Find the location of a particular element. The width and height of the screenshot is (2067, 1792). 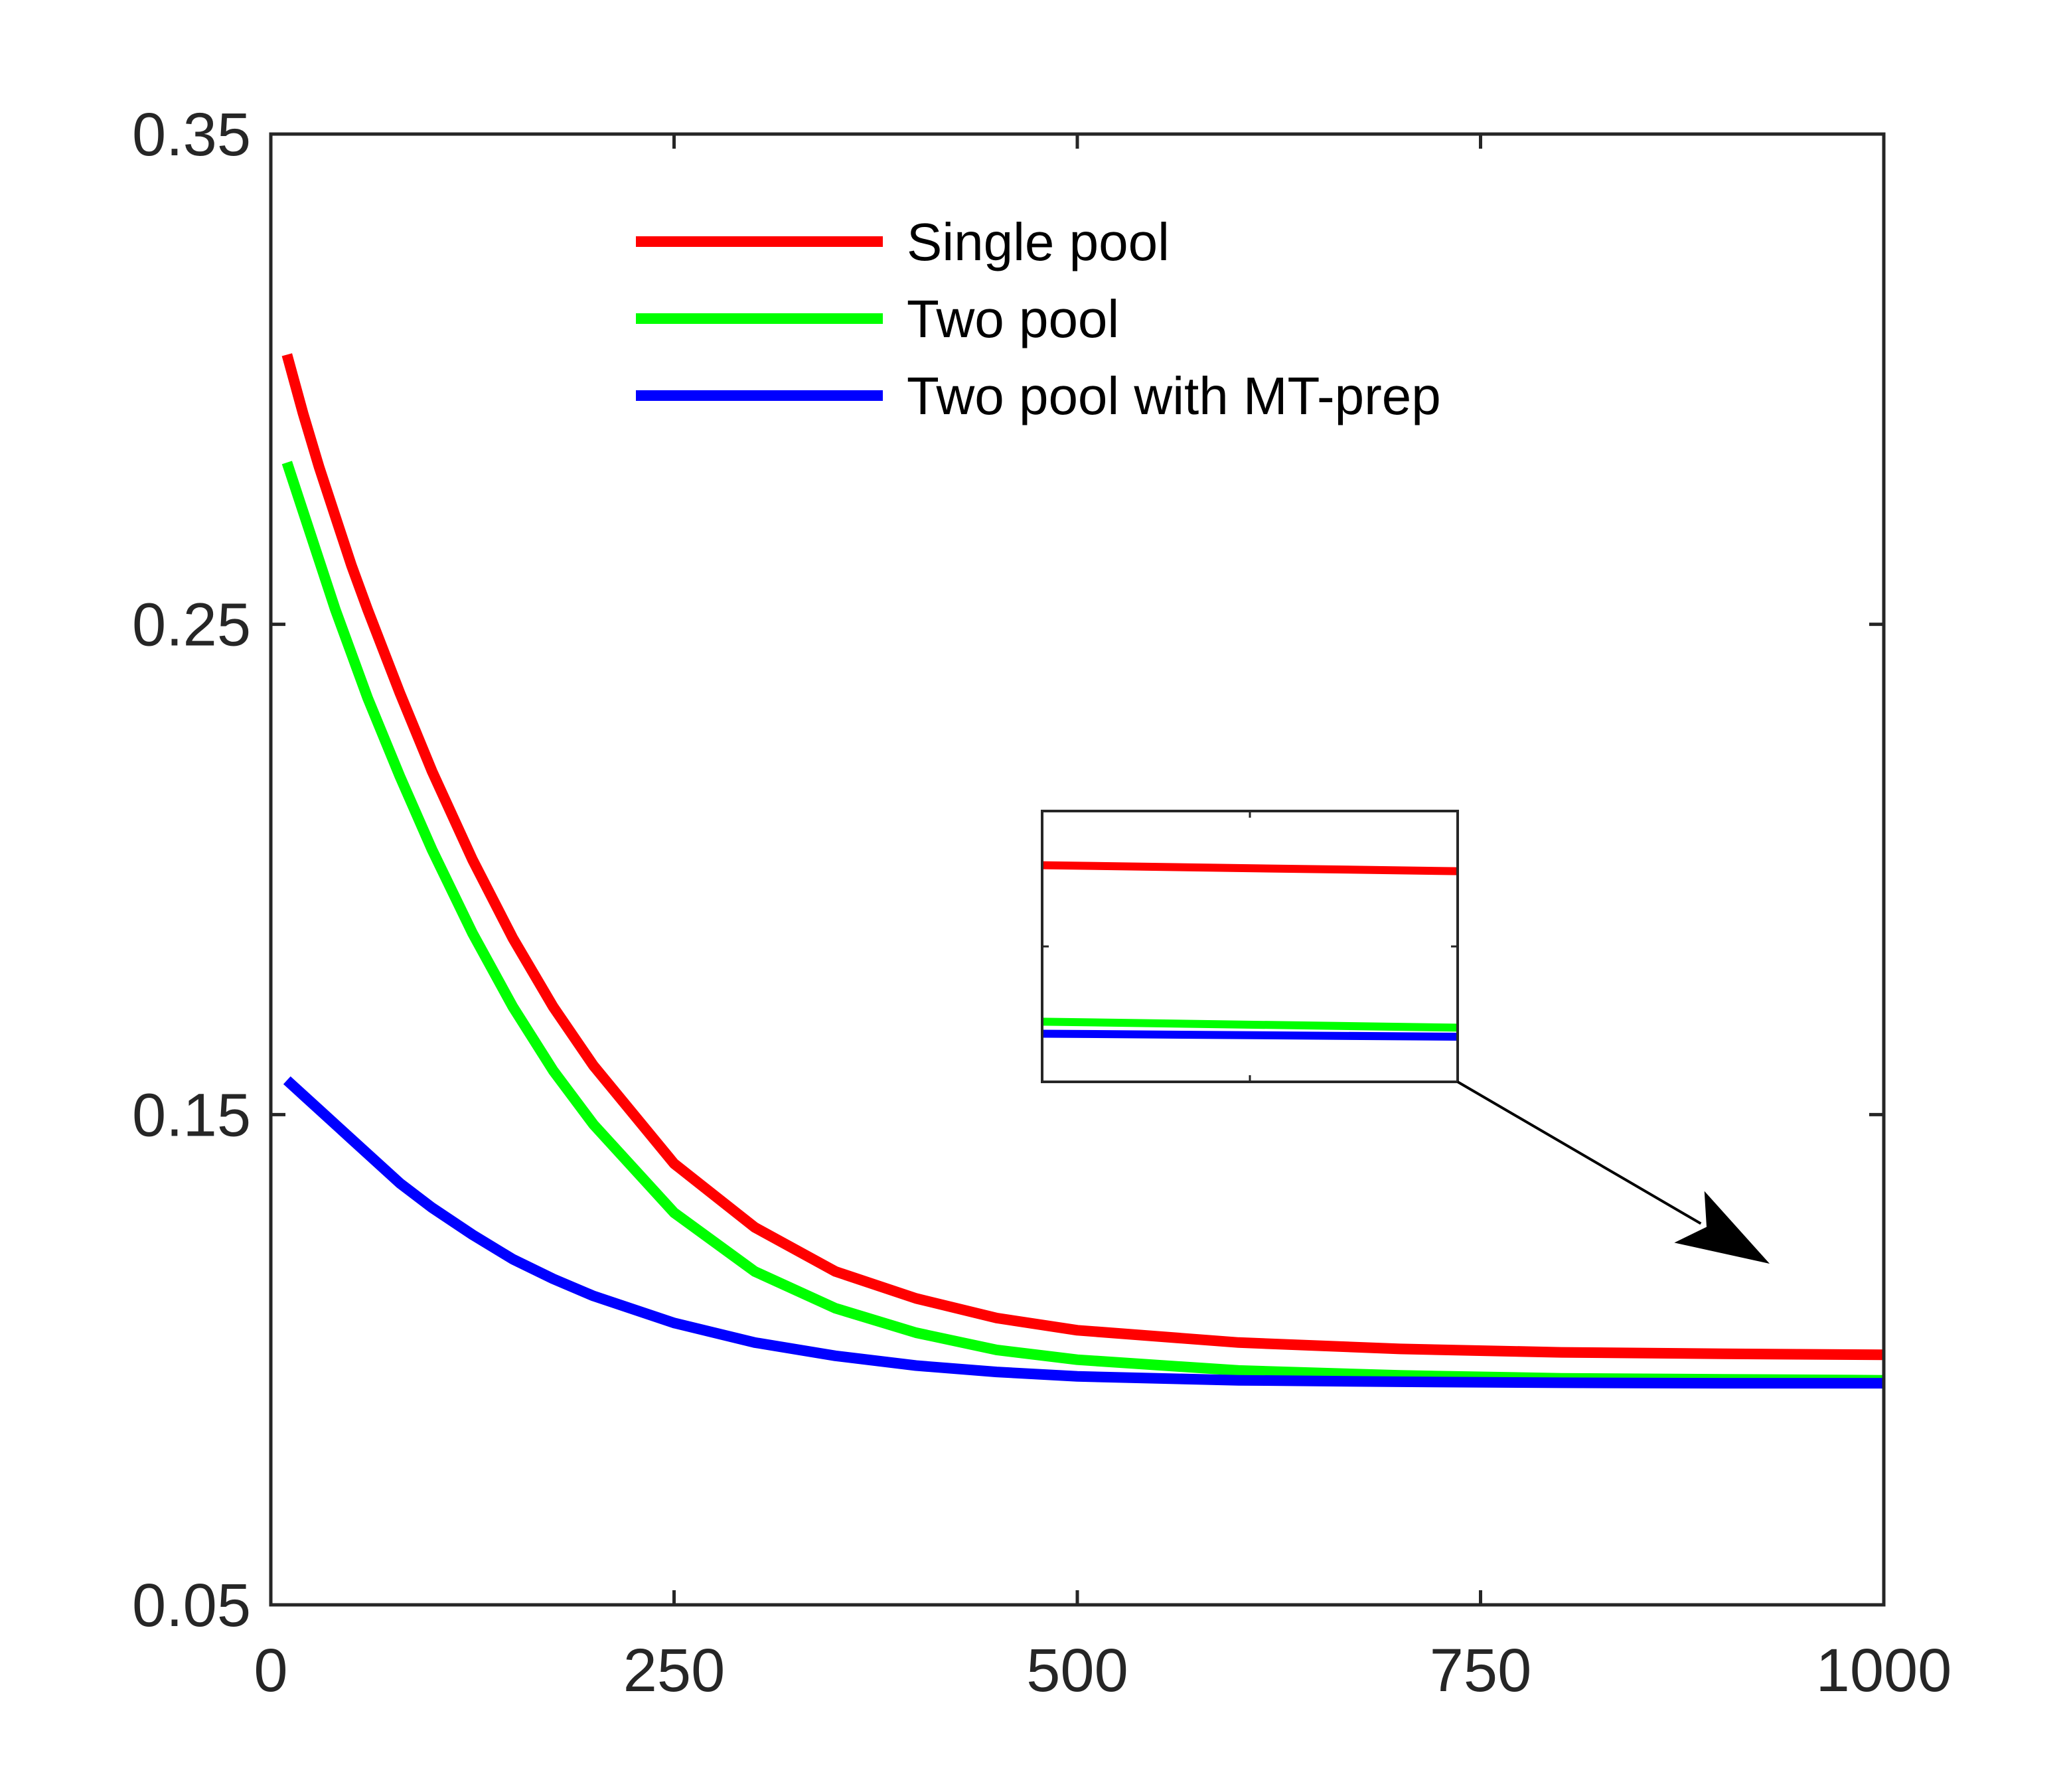

legend-label-two-pool: Two pool is located at coordinates (1013, 318).